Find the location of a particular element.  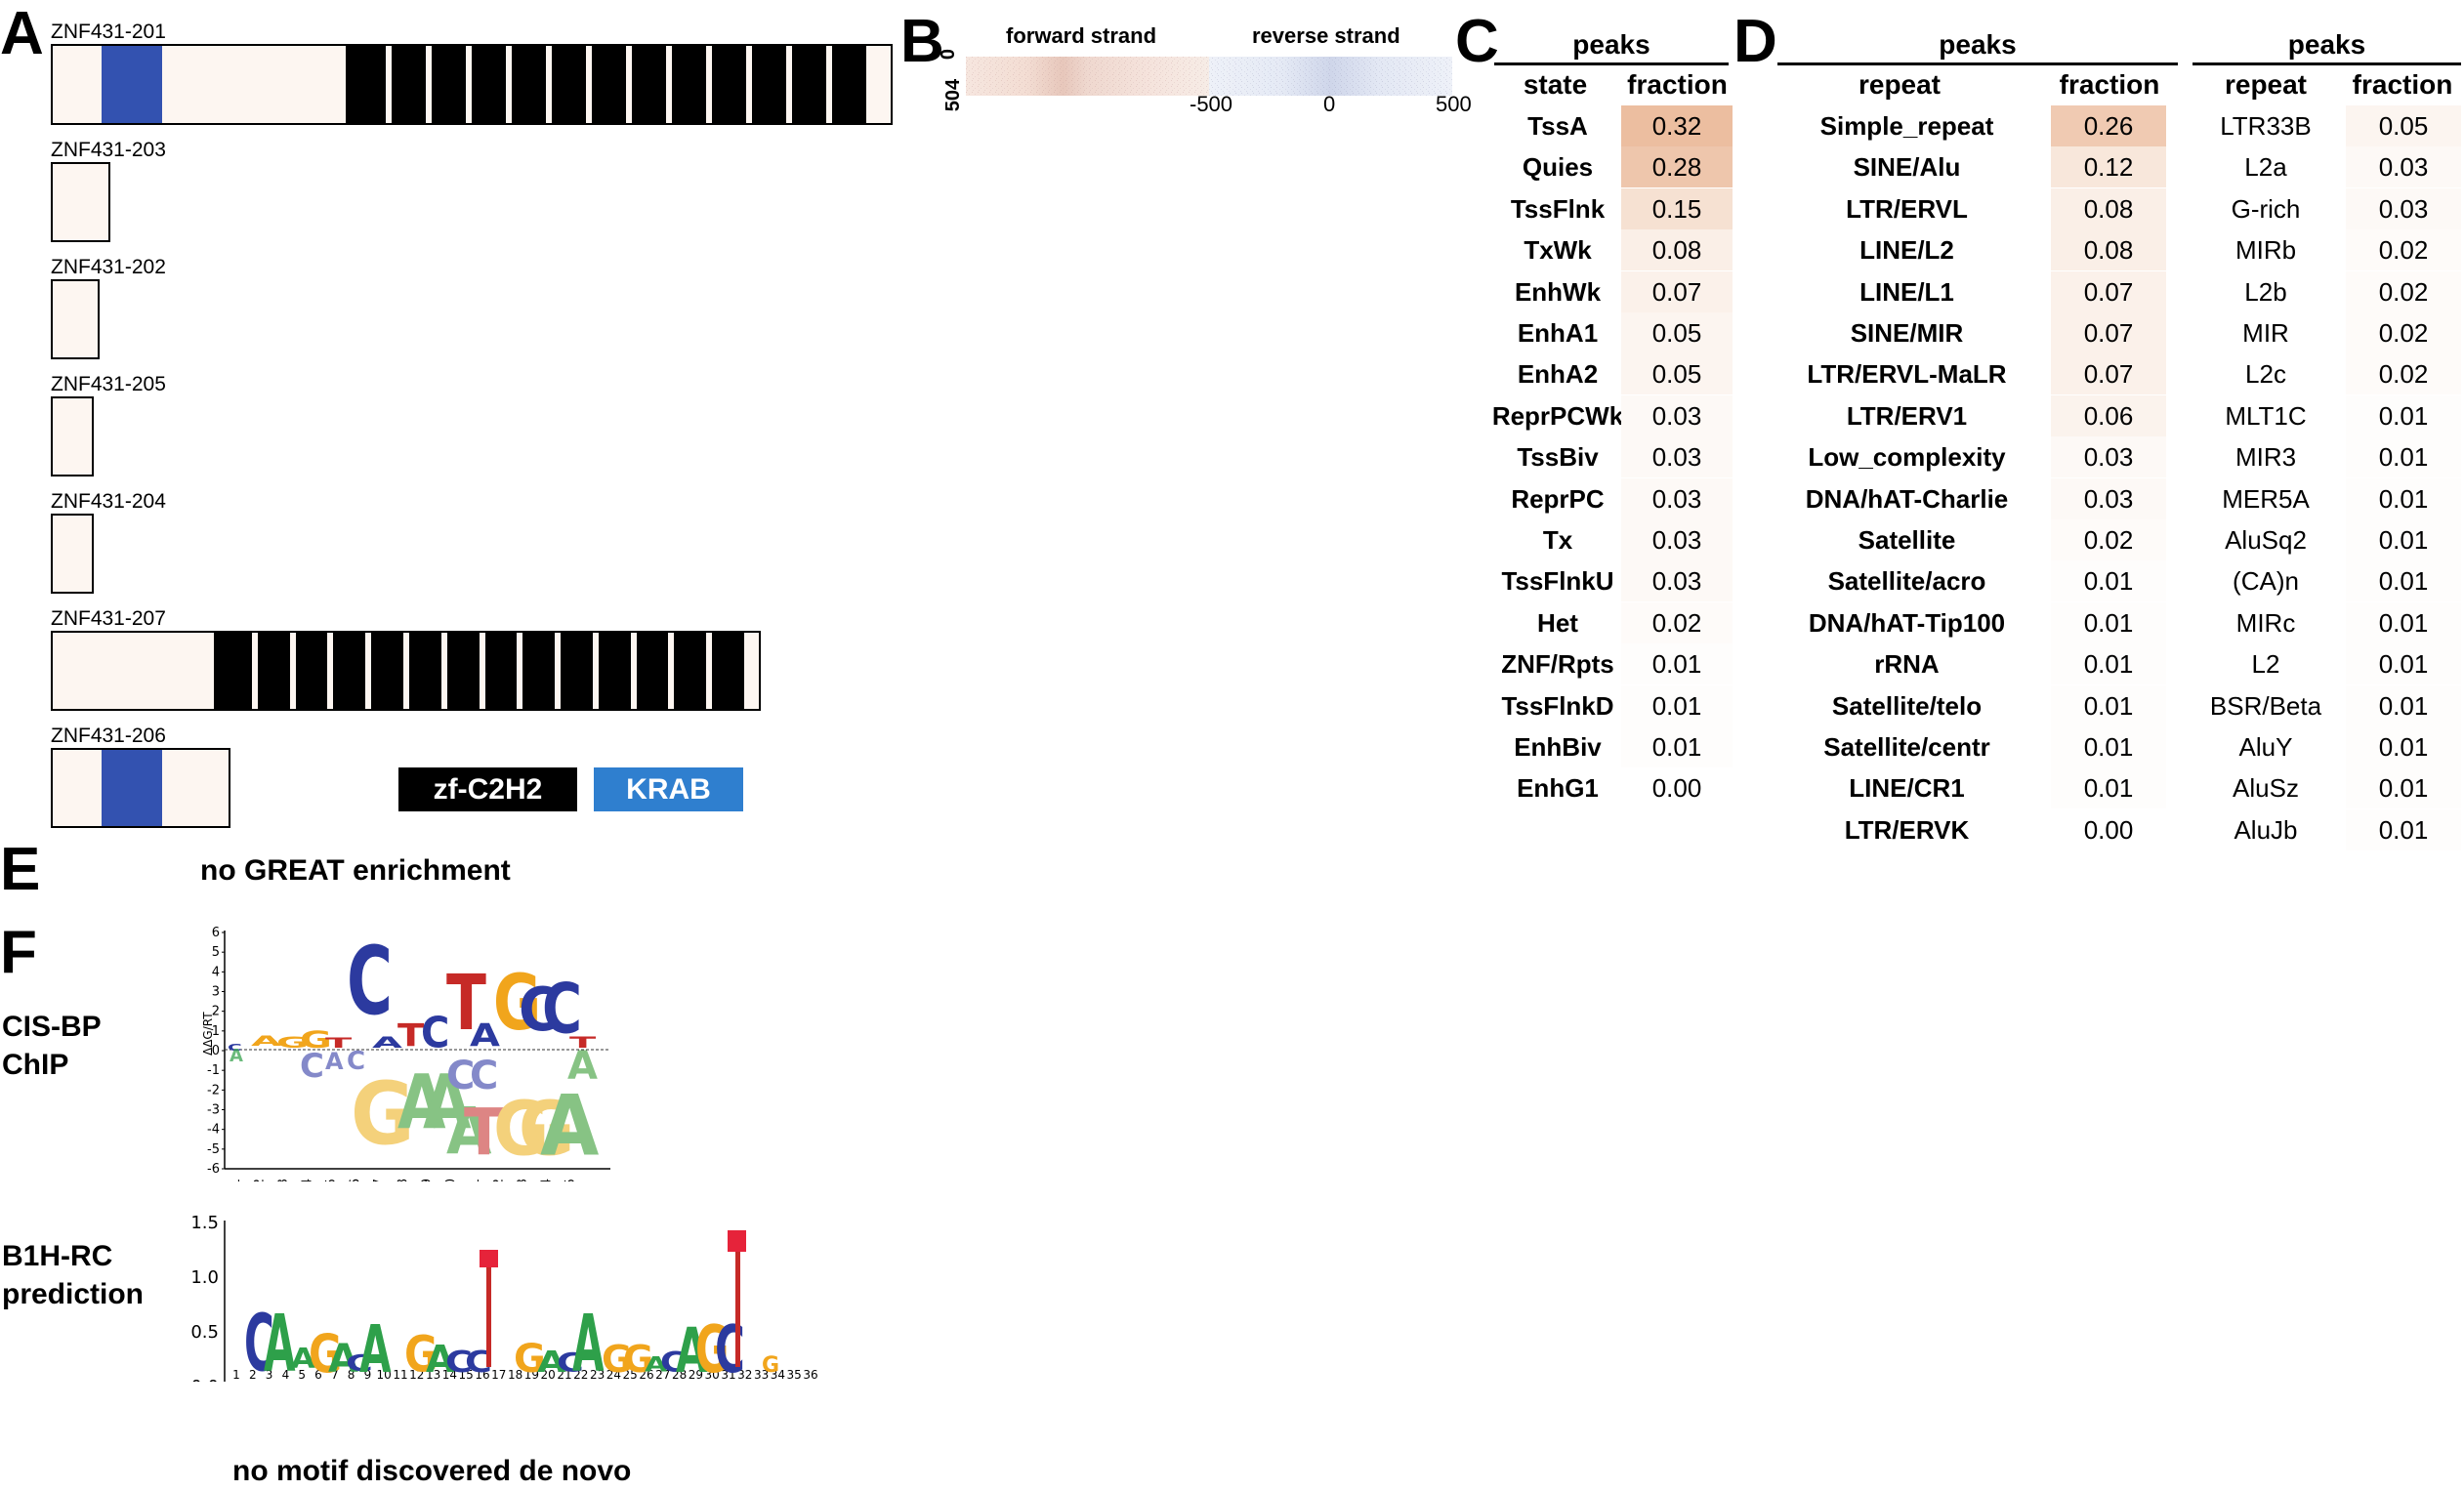

b1h-xtick: 5 is located at coordinates (302, 1375).